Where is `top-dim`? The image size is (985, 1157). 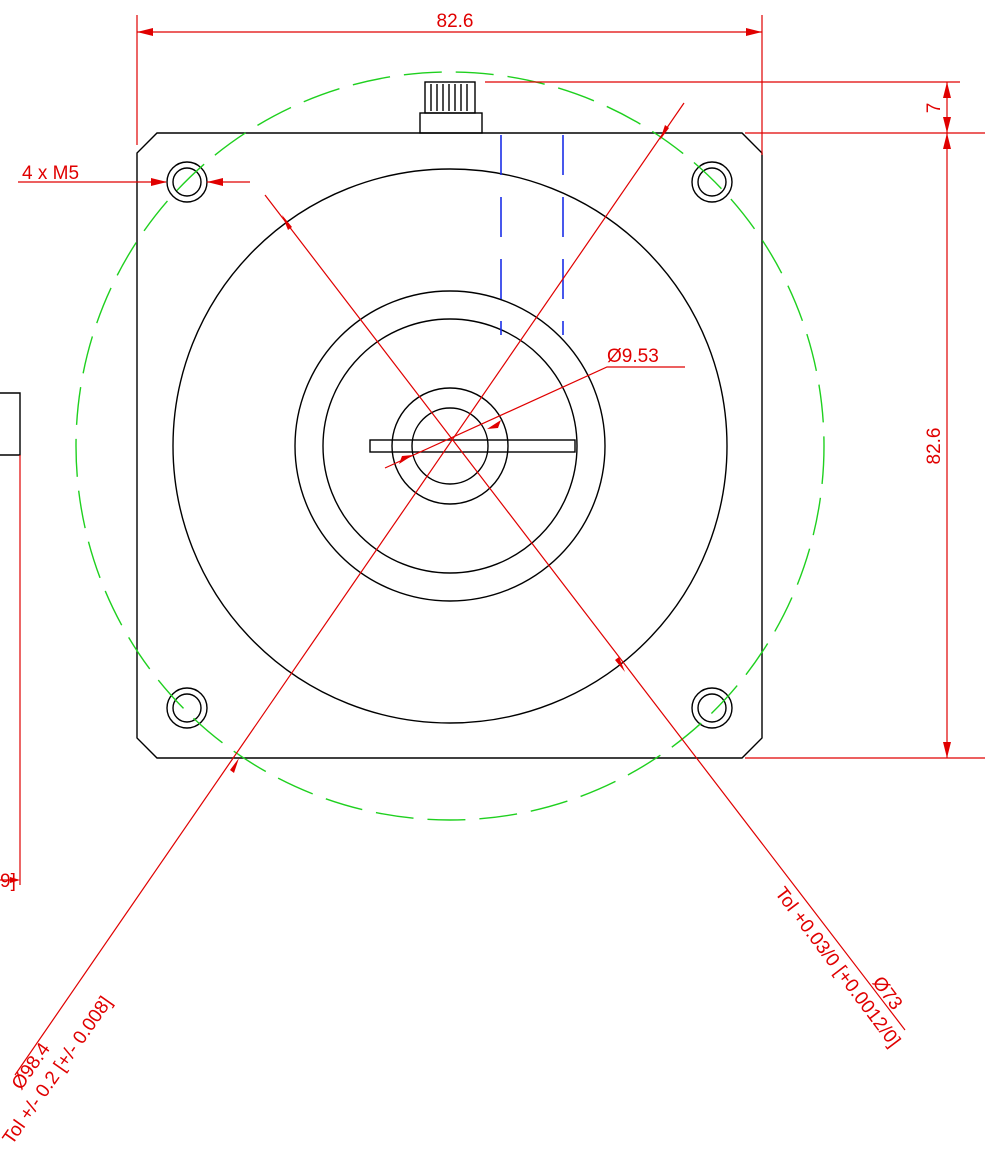
top-dim is located at coordinates (449, 85).